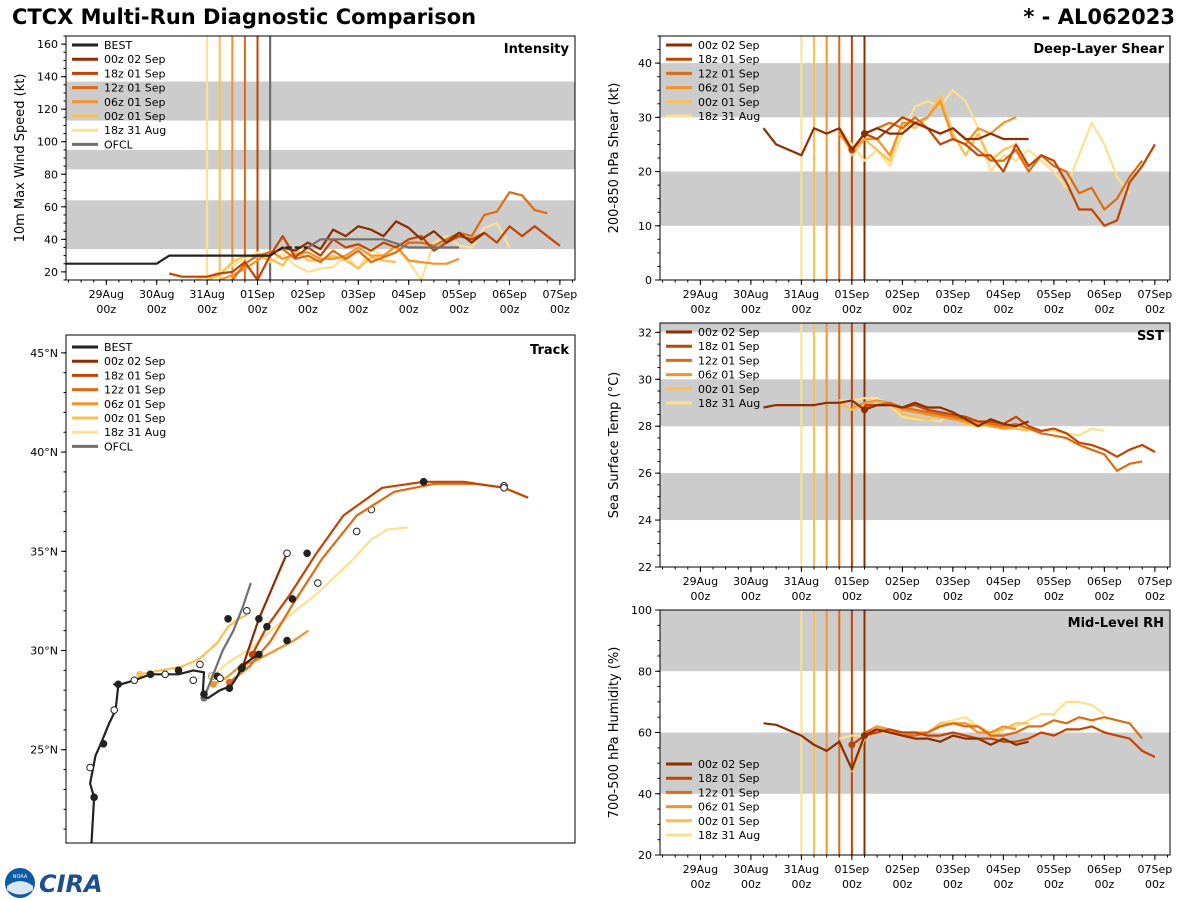 The height and width of the screenshot is (900, 1200). I want to click on sst-xtick-day-label: 03Sep, so click(953, 581).